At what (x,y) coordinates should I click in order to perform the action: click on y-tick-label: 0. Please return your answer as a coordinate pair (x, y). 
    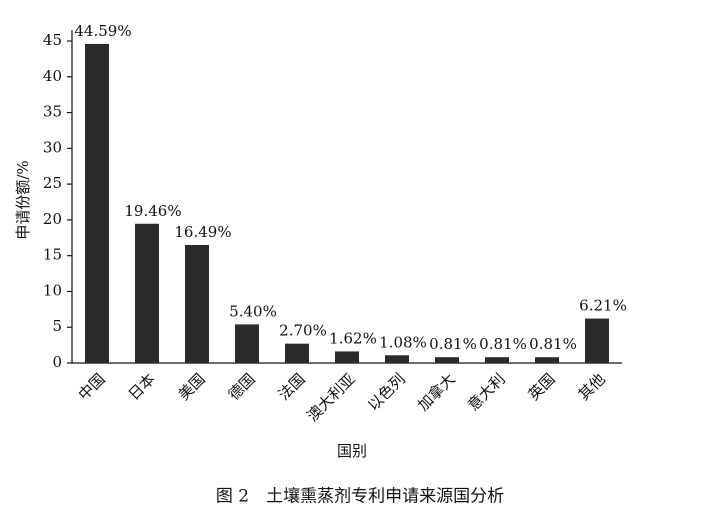
    Looking at the image, I should click on (57, 362).